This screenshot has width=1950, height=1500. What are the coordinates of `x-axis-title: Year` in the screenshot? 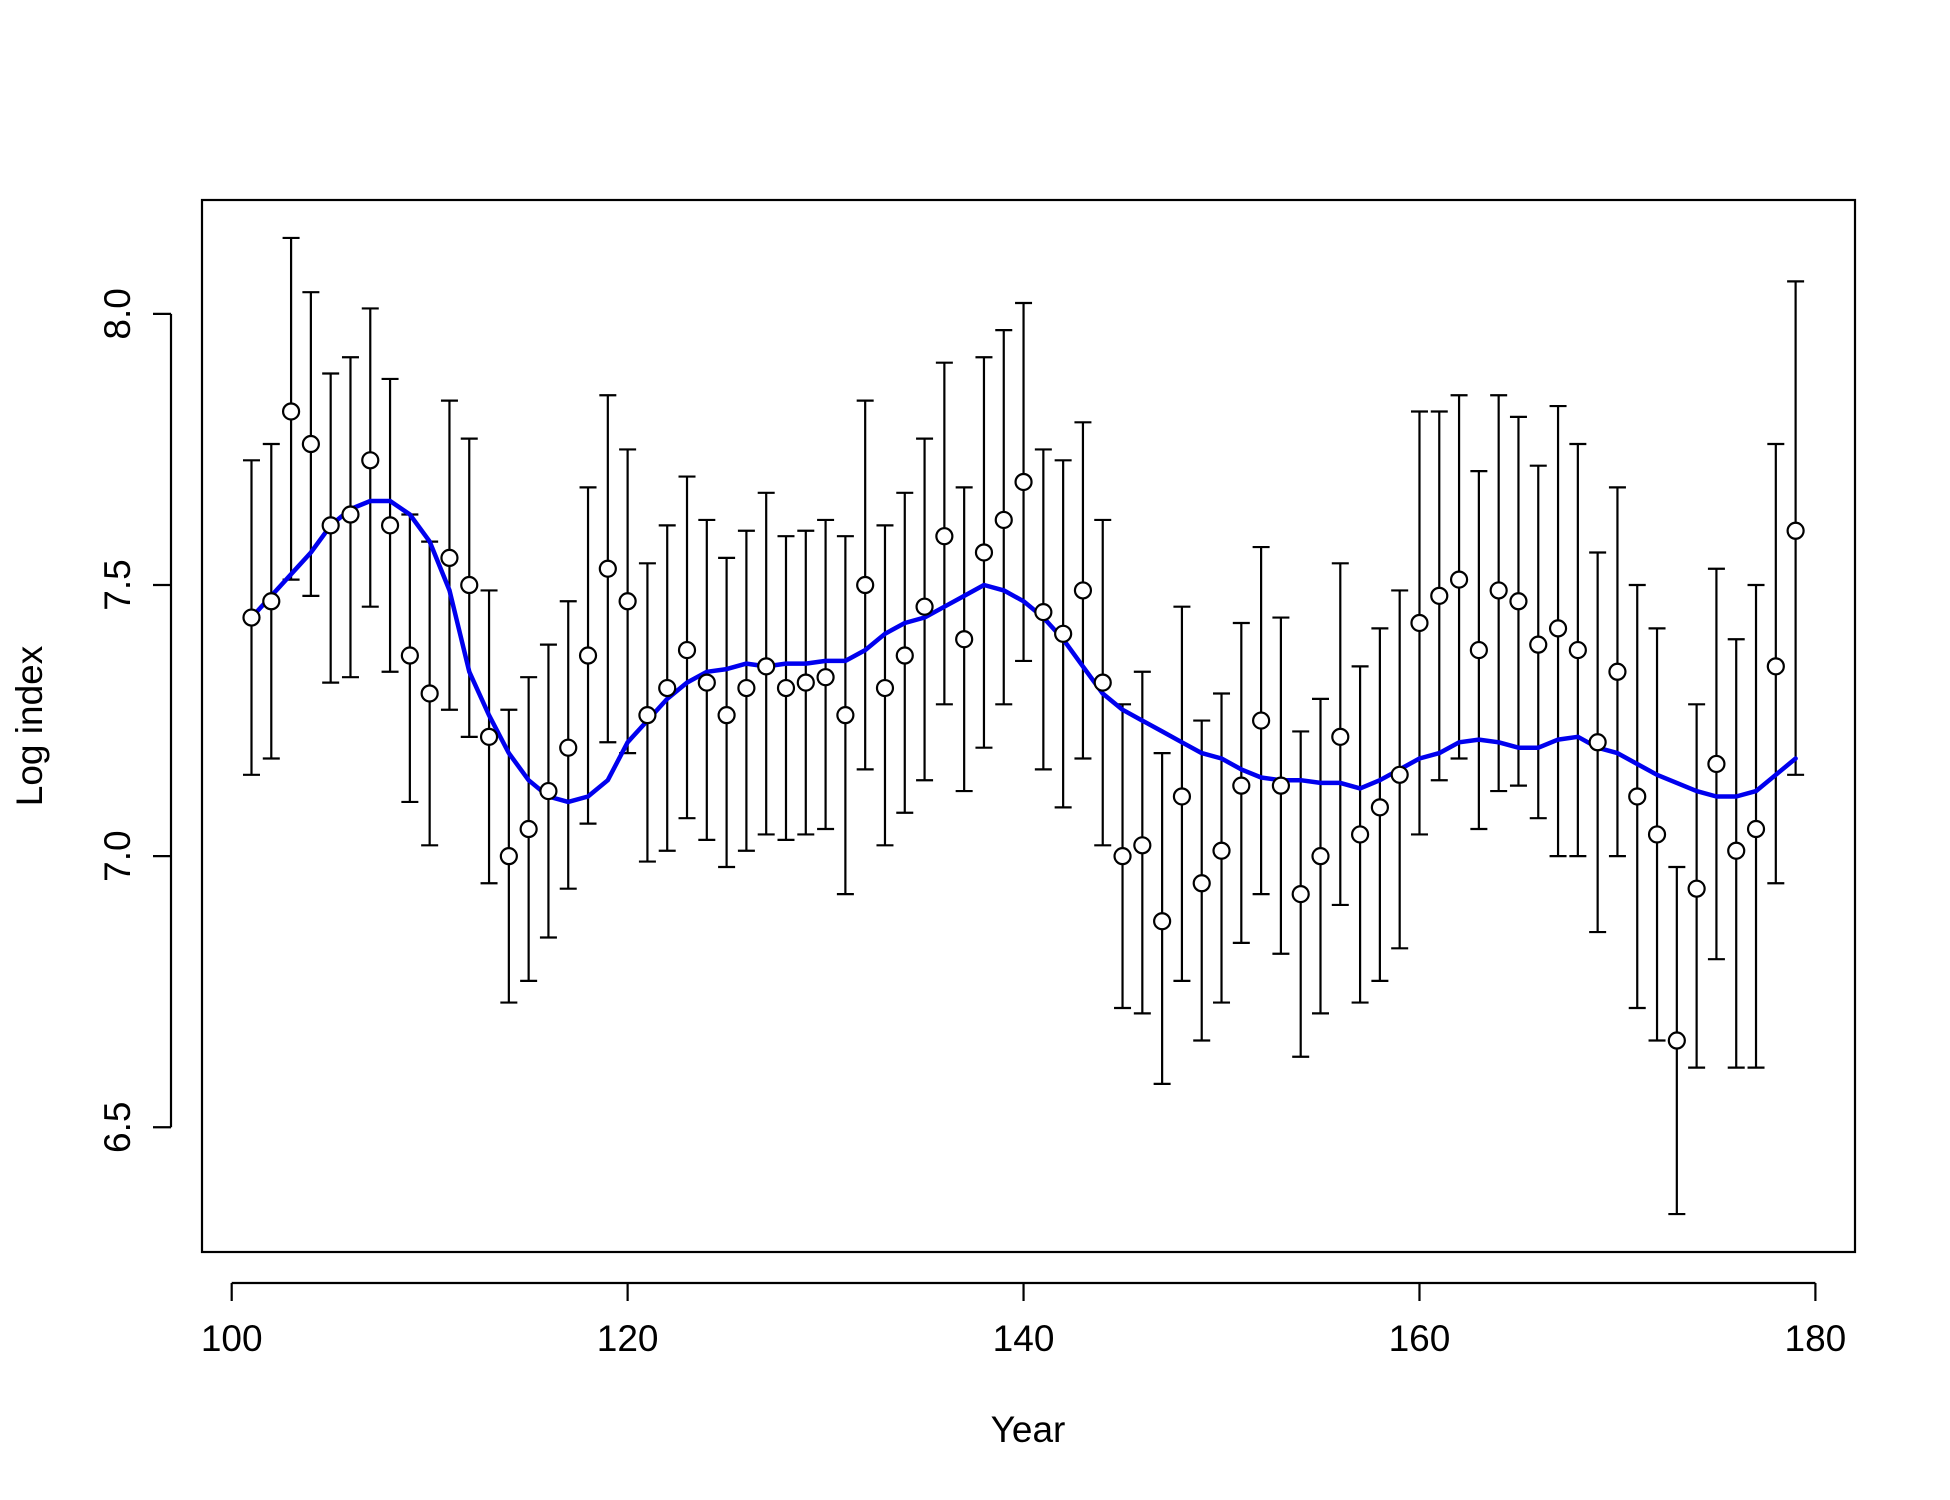 It's located at (1028, 1429).